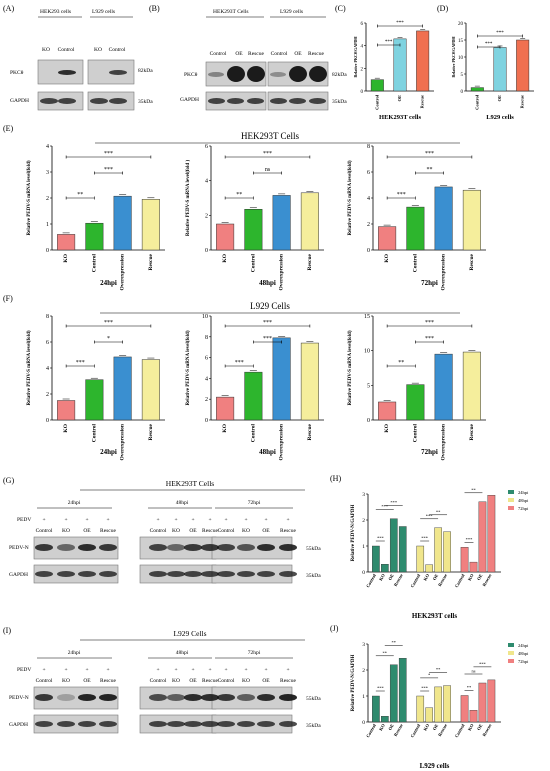  Describe the element at coordinates (268, 170) in the screenshot. I see `significance-label: ns` at that location.